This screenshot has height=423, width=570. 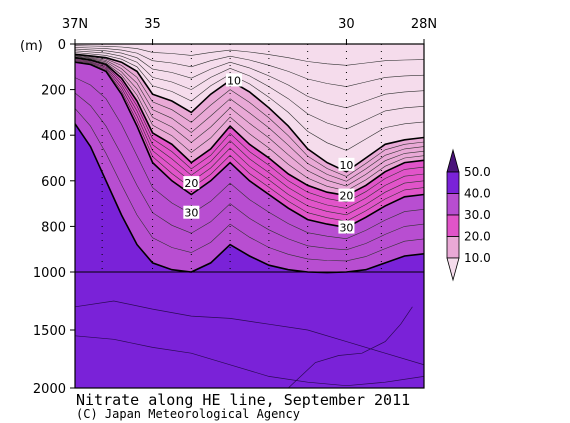 What do you see at coordinates (477, 258) in the screenshot?
I see `colorbar-label: 10.0` at bounding box center [477, 258].